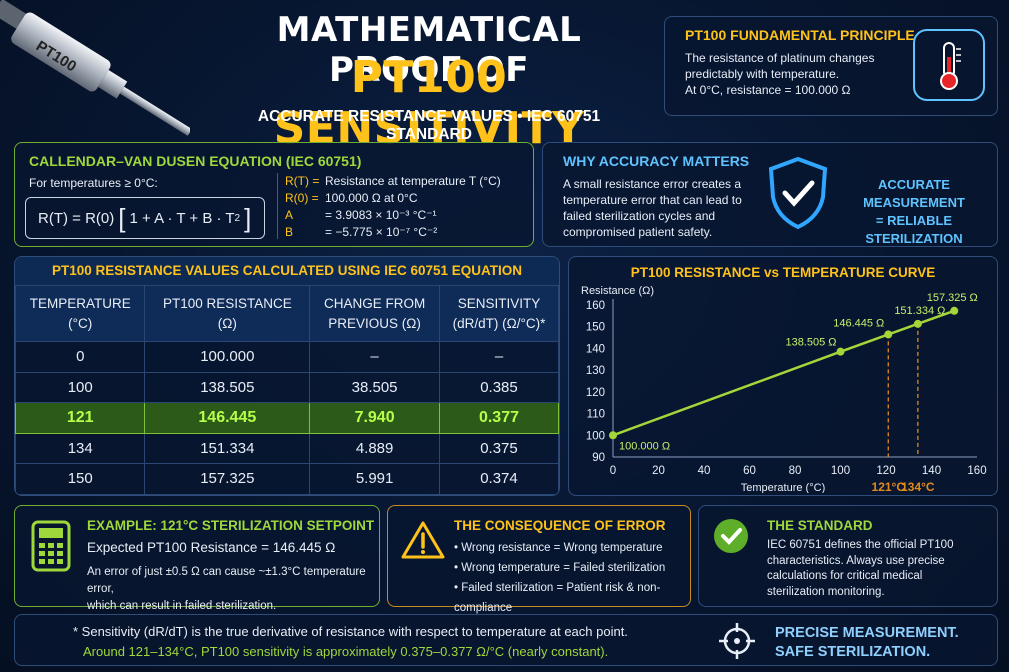 The height and width of the screenshot is (672, 1009). What do you see at coordinates (639, 216) in the screenshot?
I see `accuracy-line: failed sterilization cycles and` at bounding box center [639, 216].